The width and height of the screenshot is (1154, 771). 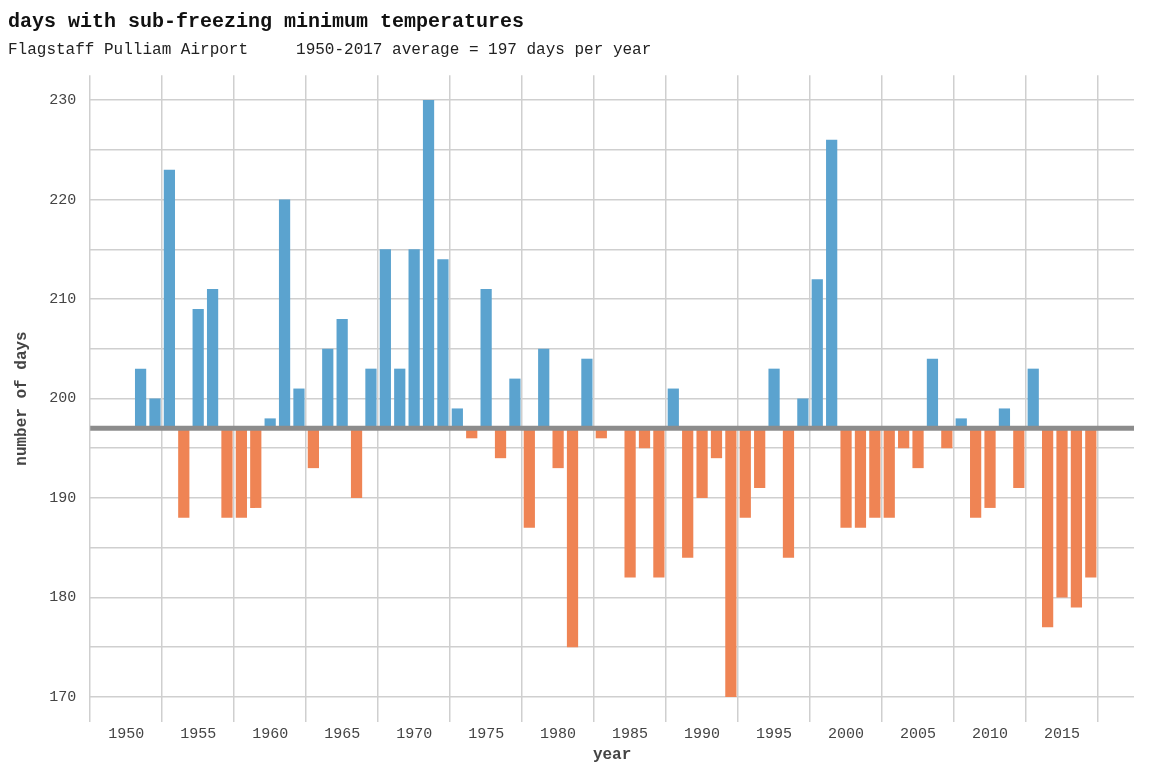 I want to click on y-tick-label: 230, so click(x=63, y=101).